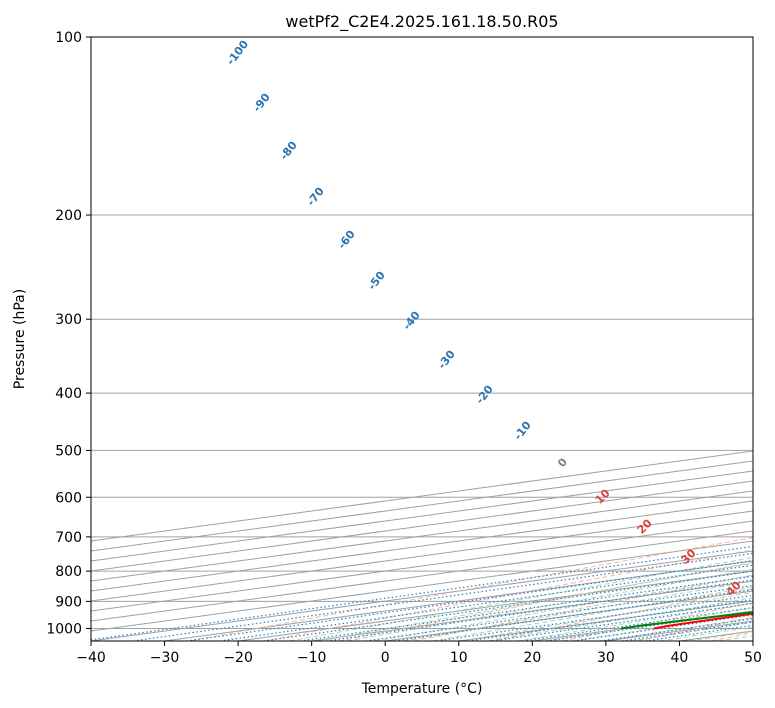 Image resolution: width=775 pixels, height=708 pixels. I want to click on y-tick-label: 500, so click(68, 451).